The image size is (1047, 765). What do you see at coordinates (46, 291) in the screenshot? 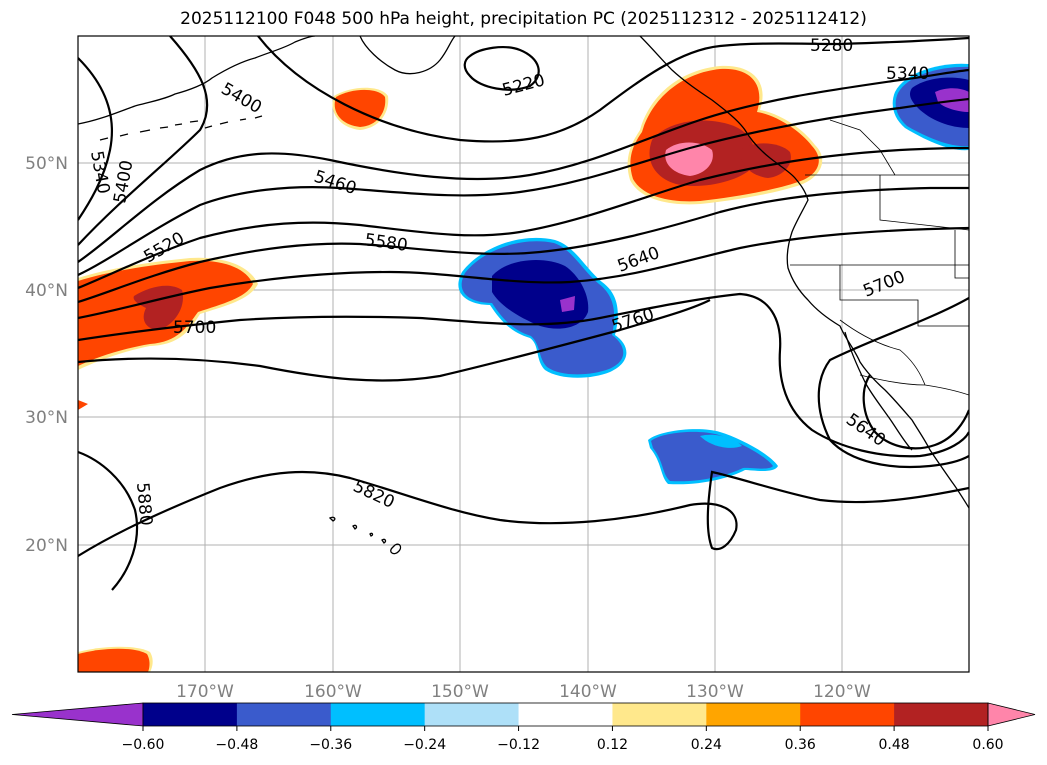
I see `lat-label-40n: 40°N` at bounding box center [46, 291].